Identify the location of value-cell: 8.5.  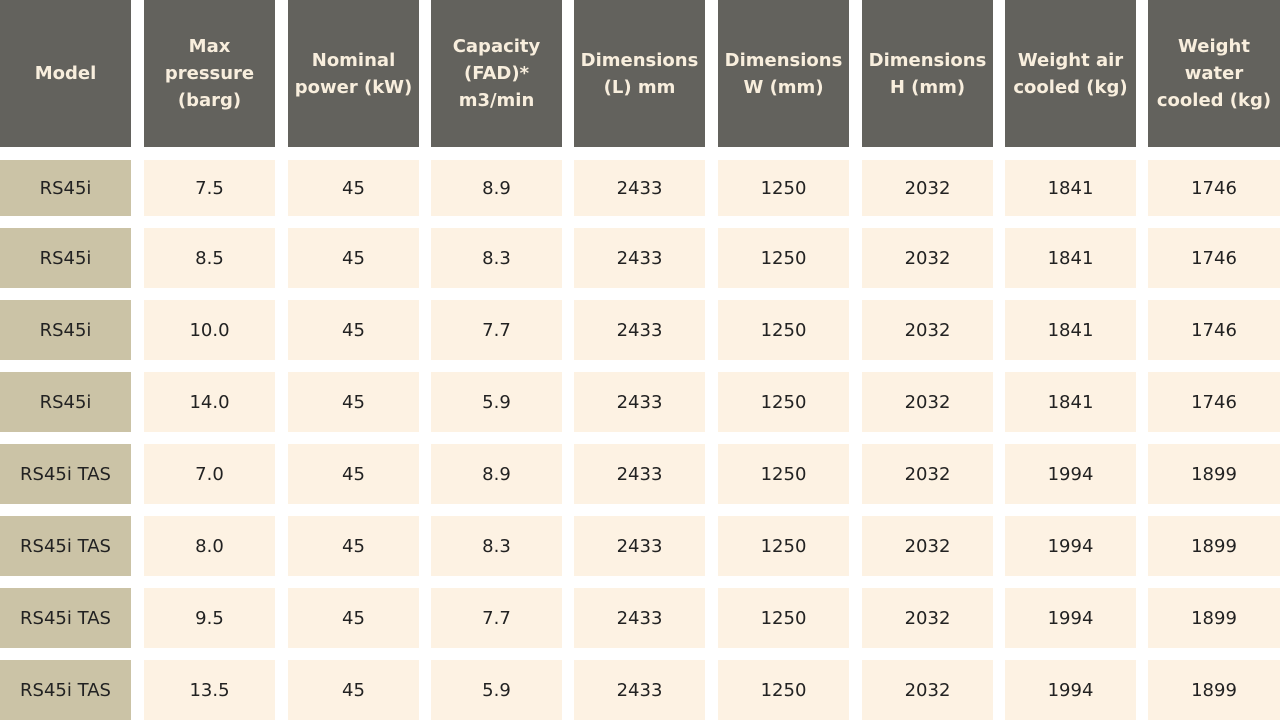
(209, 258).